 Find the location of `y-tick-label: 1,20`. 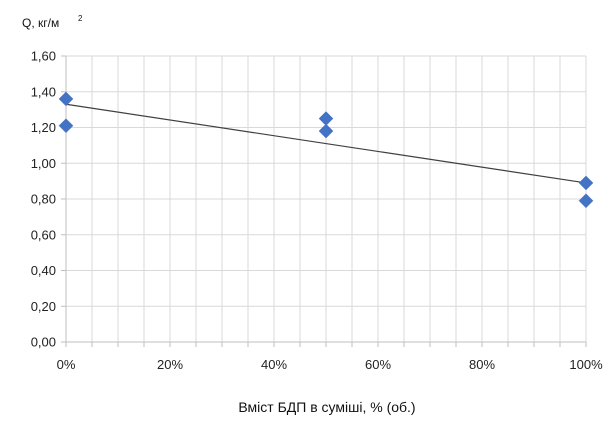

y-tick-label: 1,20 is located at coordinates (43, 127).